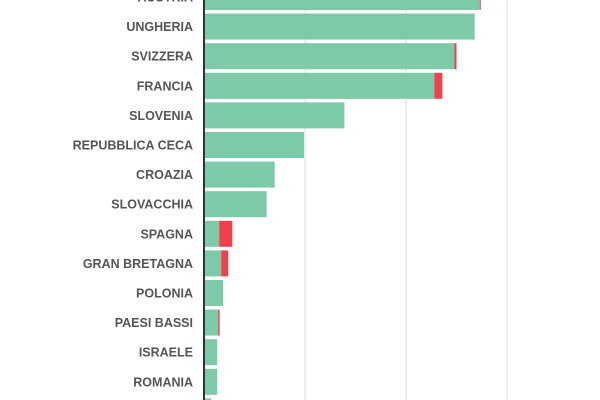 The height and width of the screenshot is (400, 600). I want to click on category-label: ROMANIA, so click(163, 382).